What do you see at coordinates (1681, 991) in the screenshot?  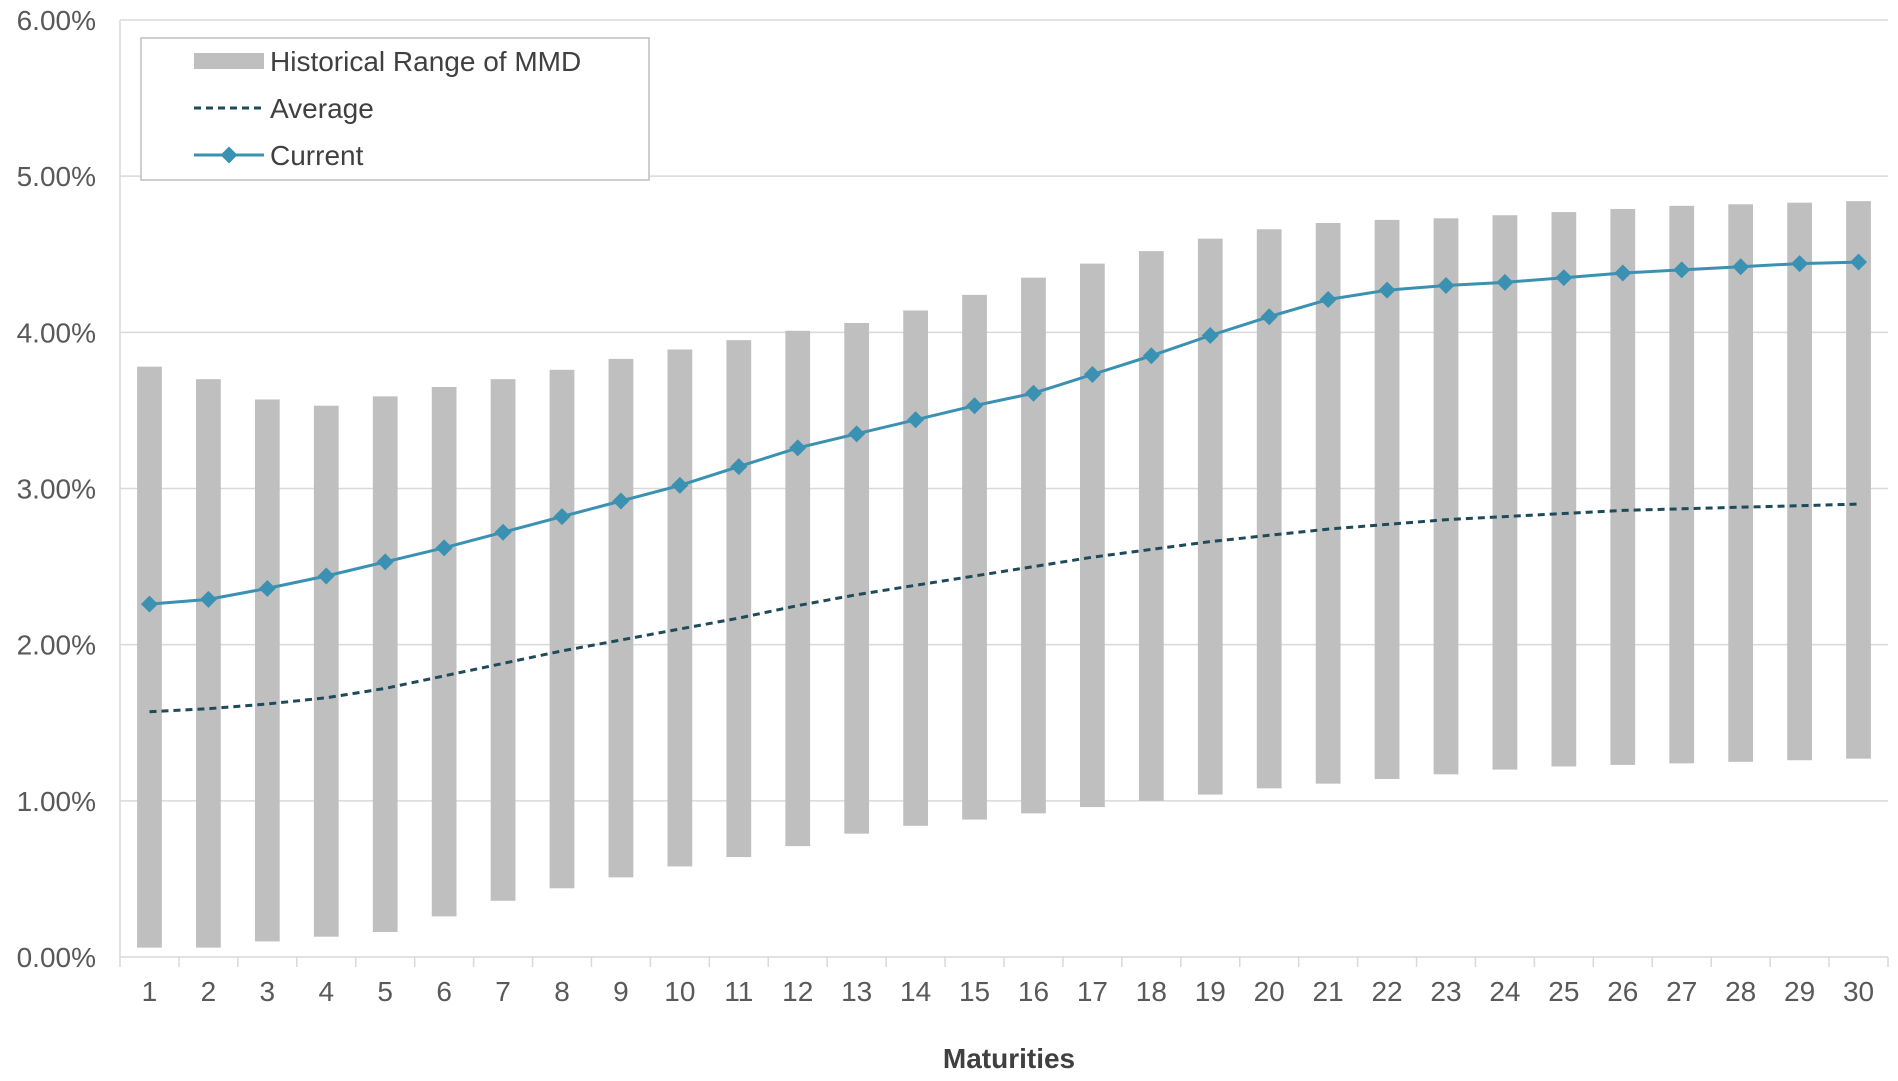 I see `x-tick-label: 27` at bounding box center [1681, 991].